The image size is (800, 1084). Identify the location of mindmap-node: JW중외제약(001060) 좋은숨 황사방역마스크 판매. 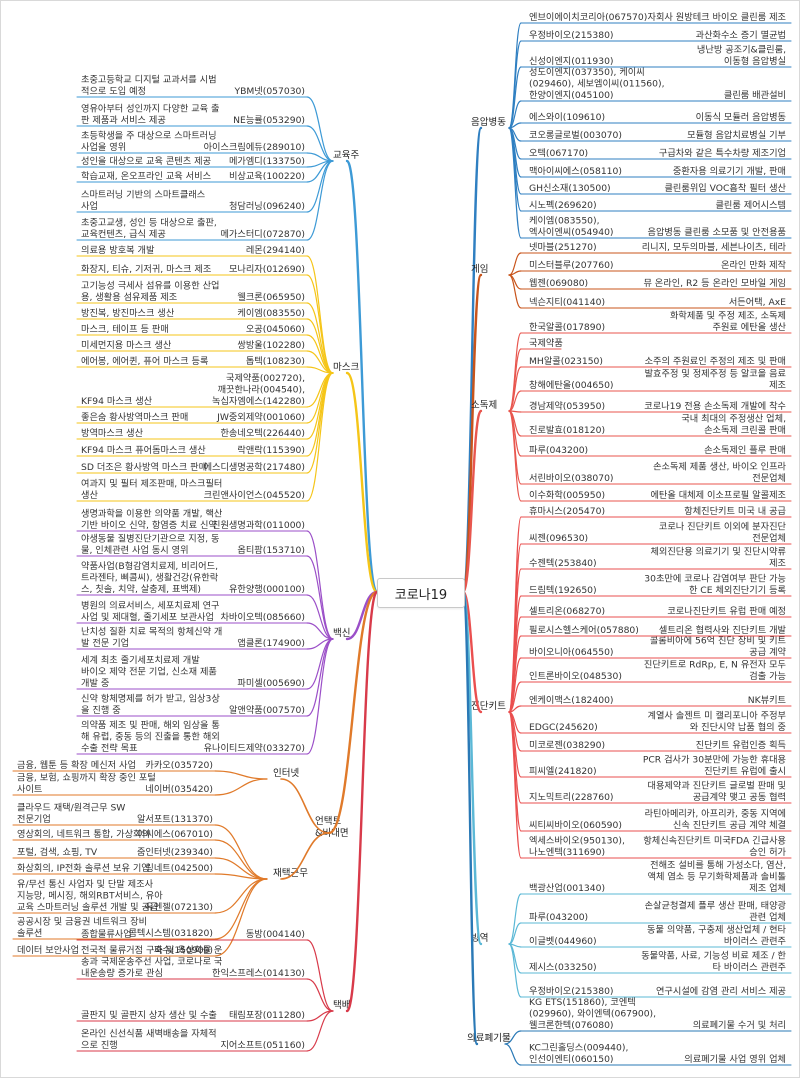
(193, 417).